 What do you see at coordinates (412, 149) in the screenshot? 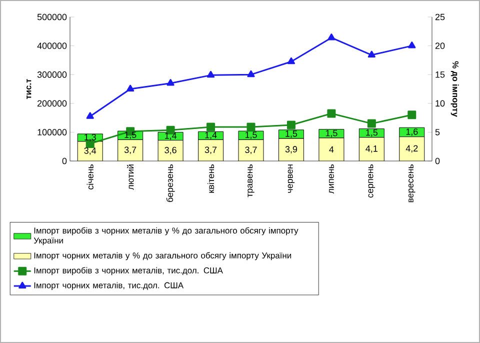
I see `data-label: 4,2` at bounding box center [412, 149].